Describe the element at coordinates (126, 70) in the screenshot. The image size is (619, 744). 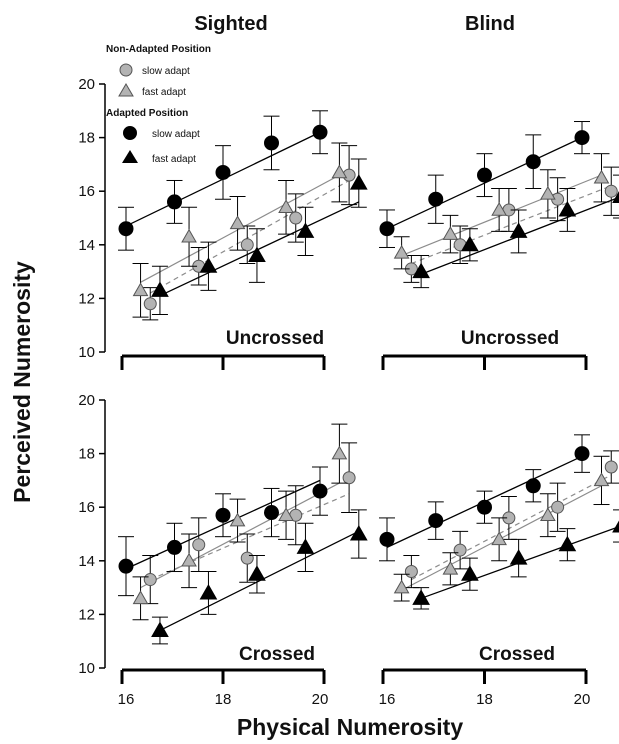
I see `legend-gray-circle-marker` at that location.